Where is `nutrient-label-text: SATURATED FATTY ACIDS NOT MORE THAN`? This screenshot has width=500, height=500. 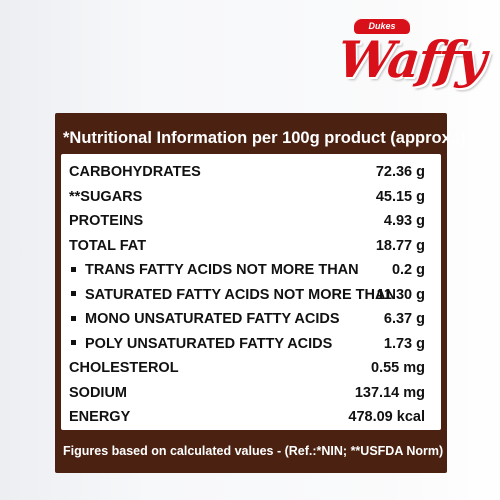
nutrient-label-text: SATURATED FATTY ACIDS NOT MORE THAN is located at coordinates (240, 294).